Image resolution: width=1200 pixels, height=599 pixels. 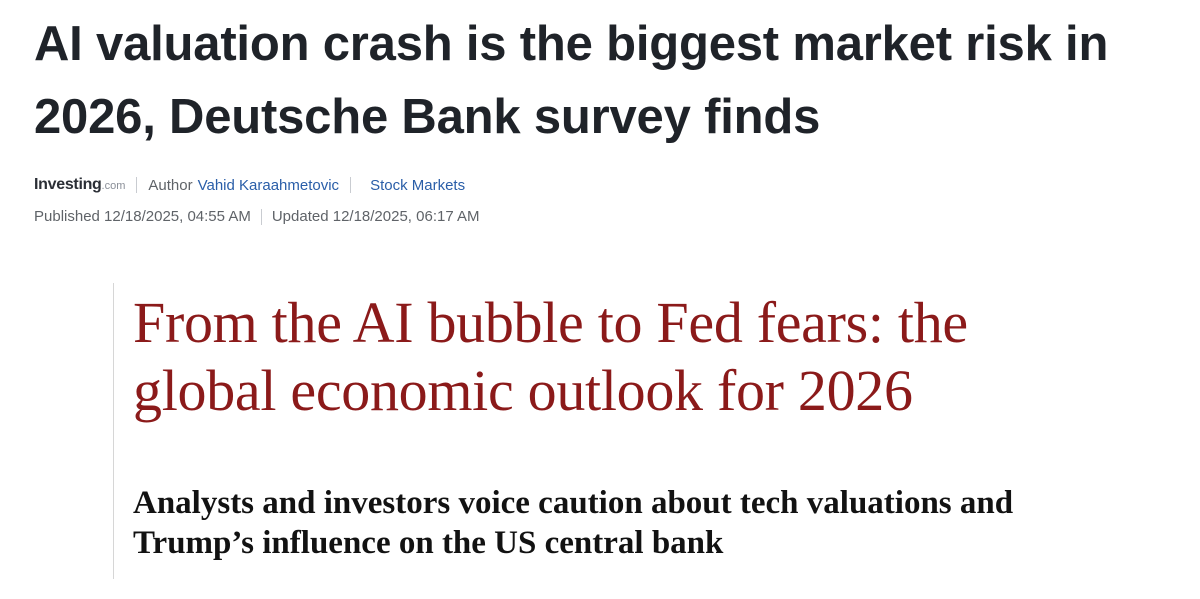 What do you see at coordinates (375, 216) in the screenshot?
I see `updated-date: Updated 12/18/2025, 06:17 AM` at bounding box center [375, 216].